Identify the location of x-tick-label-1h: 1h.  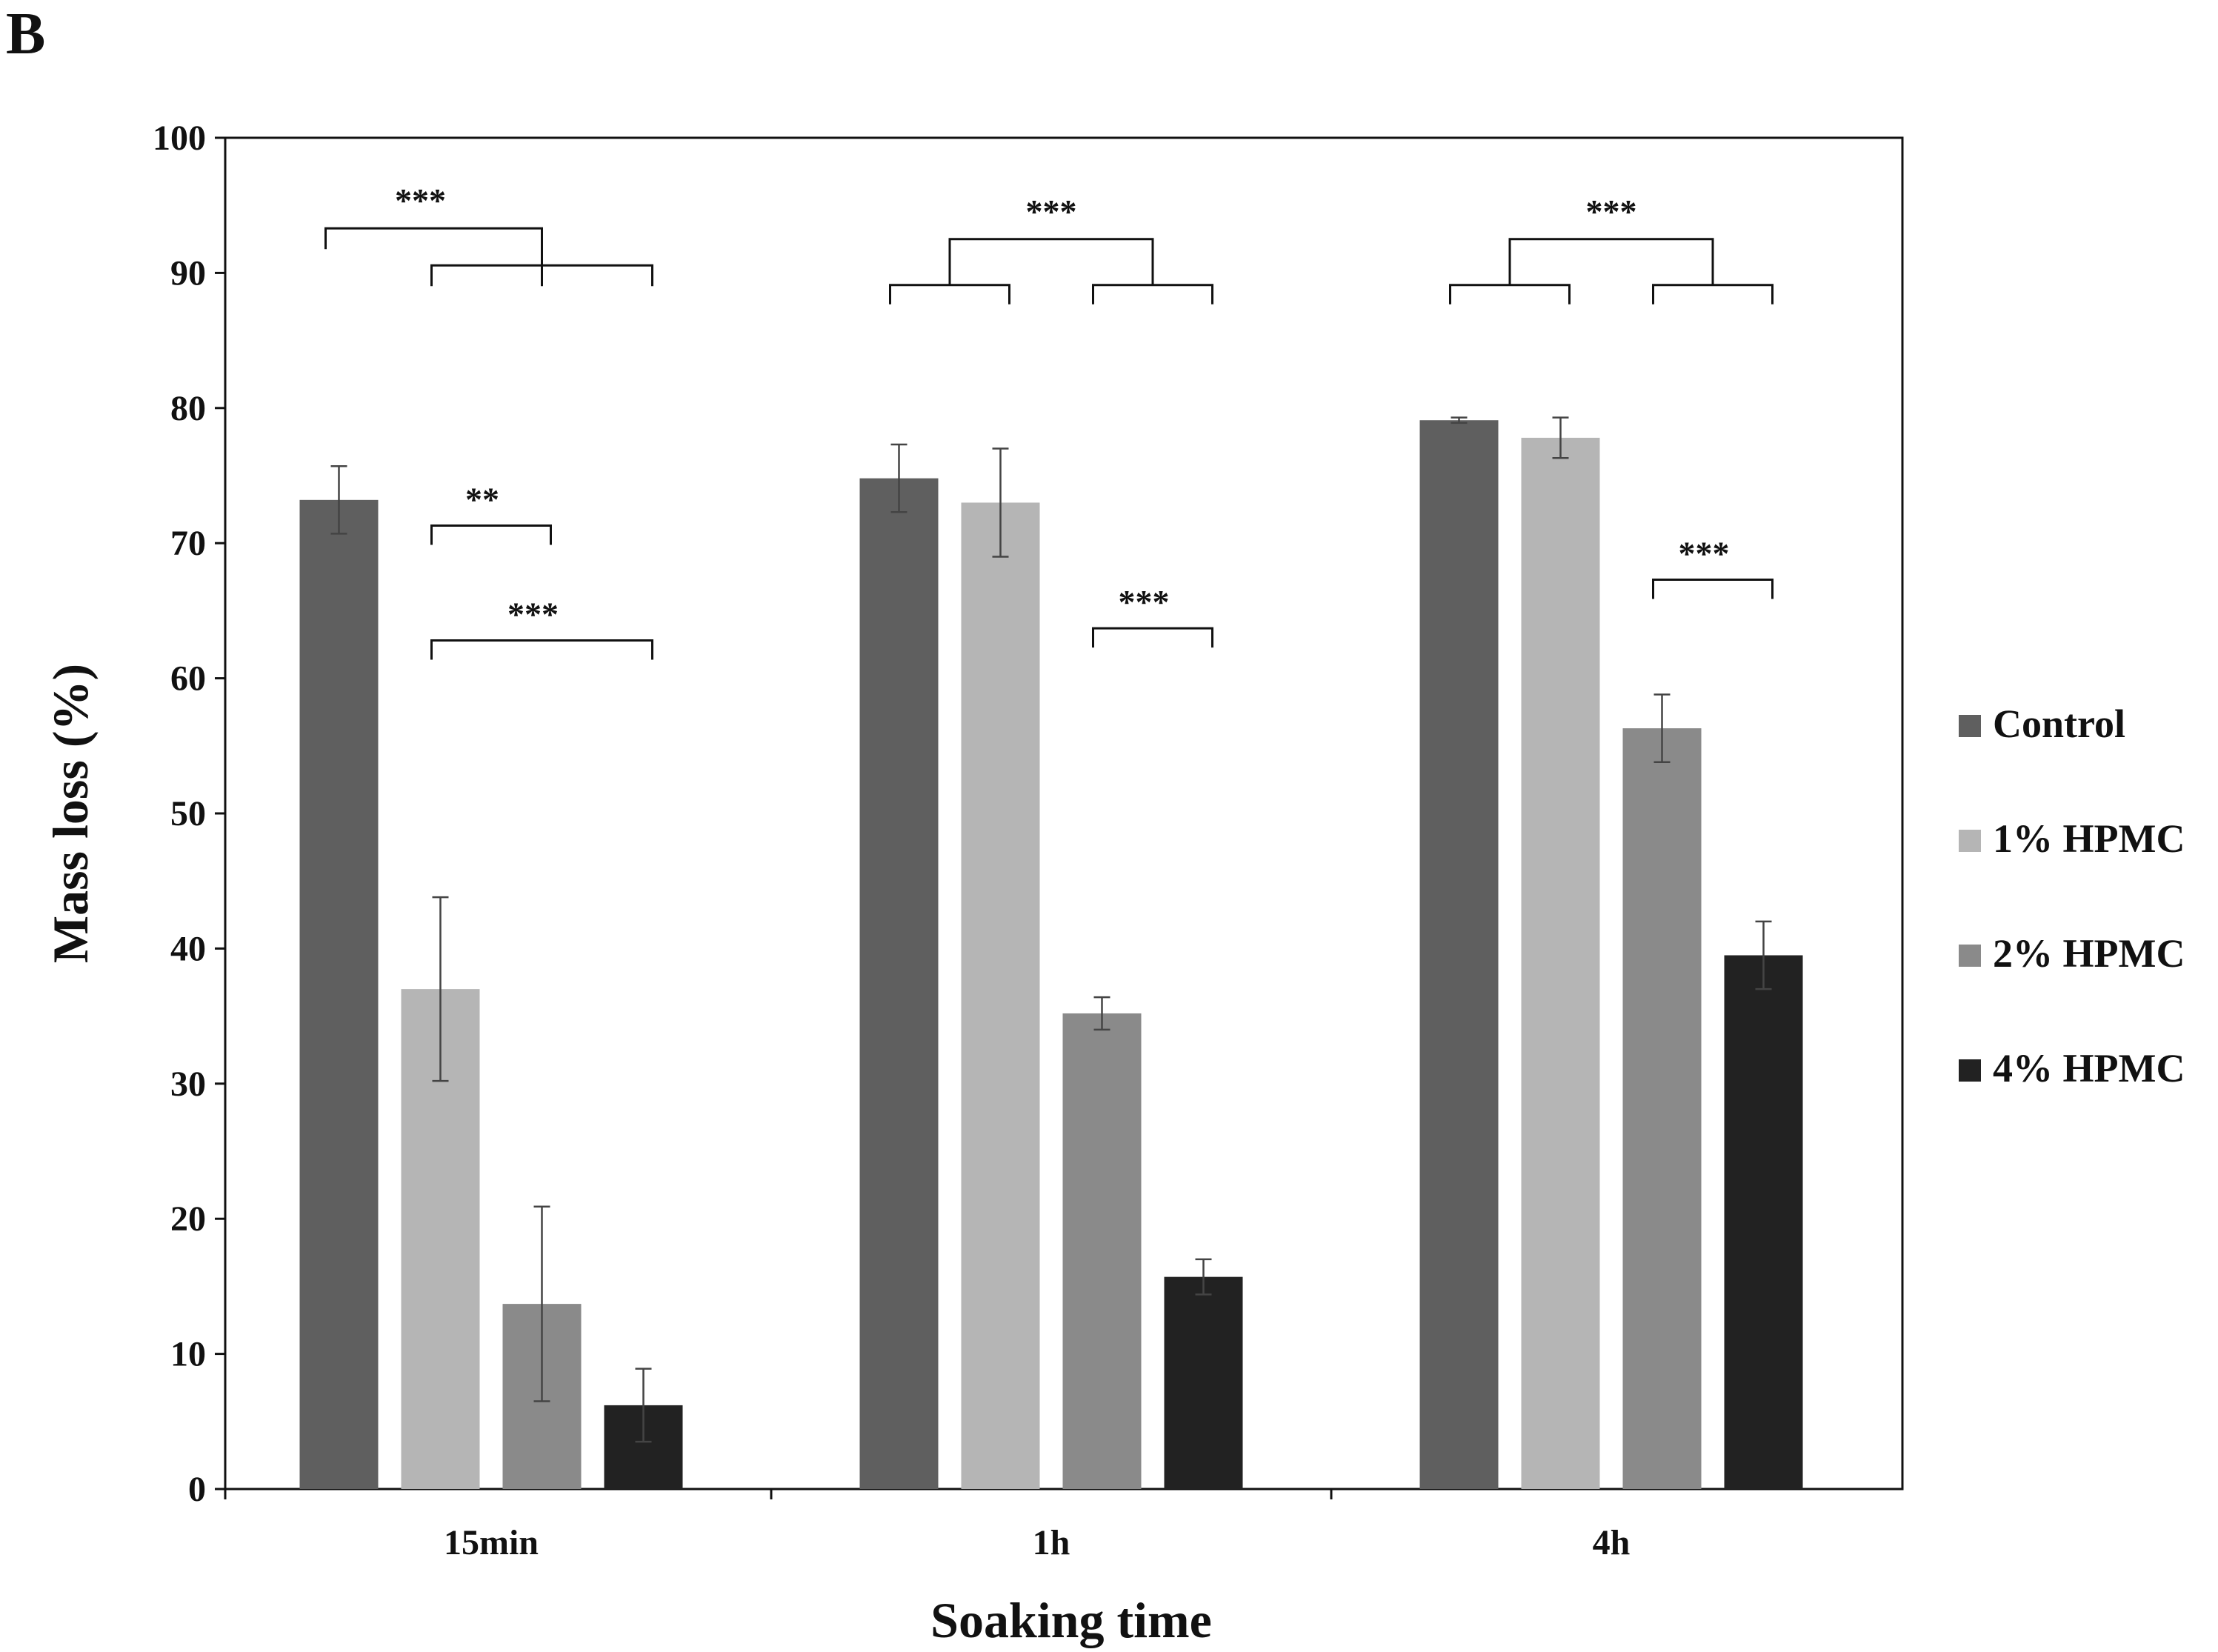
(1052, 1542).